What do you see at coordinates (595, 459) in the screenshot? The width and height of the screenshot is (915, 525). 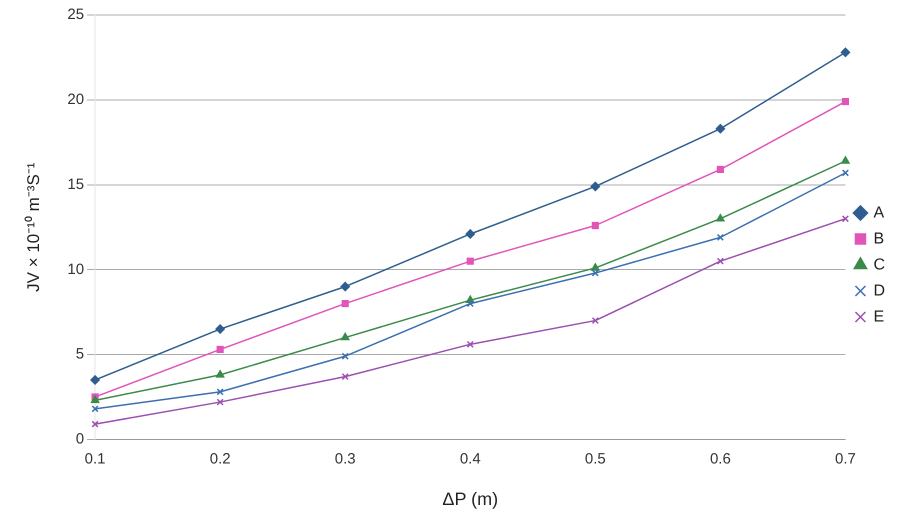 I see `x-tick-label: 0.5` at bounding box center [595, 459].